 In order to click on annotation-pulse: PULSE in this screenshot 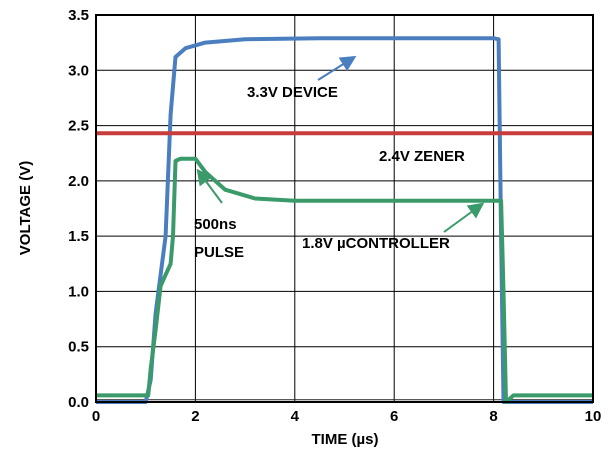, I will do `click(219, 252)`.